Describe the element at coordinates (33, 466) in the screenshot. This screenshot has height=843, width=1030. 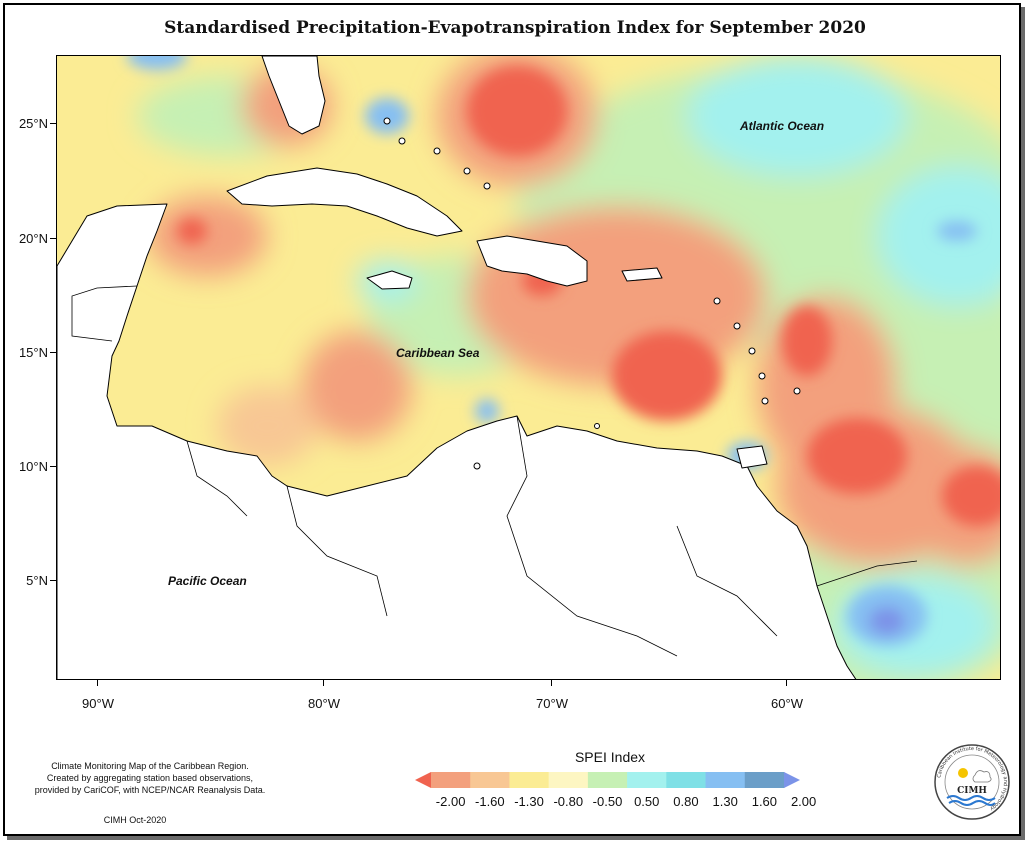
I see `lat-label-10: 10°N` at that location.